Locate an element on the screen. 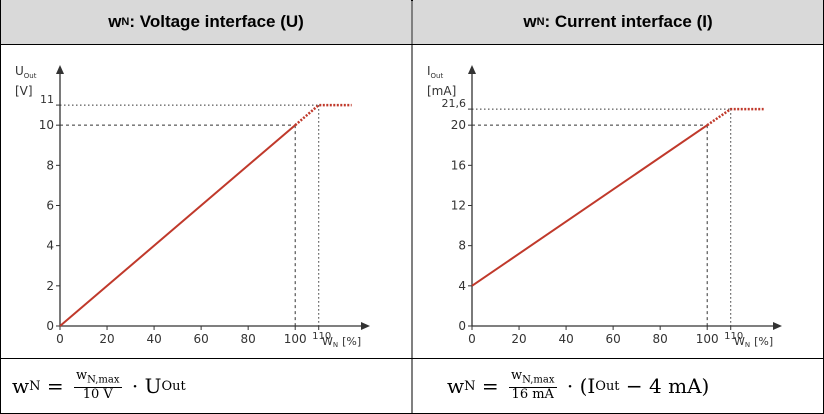 The image size is (824, 414). formula-current-lhs-sub: N is located at coordinates (470, 386).